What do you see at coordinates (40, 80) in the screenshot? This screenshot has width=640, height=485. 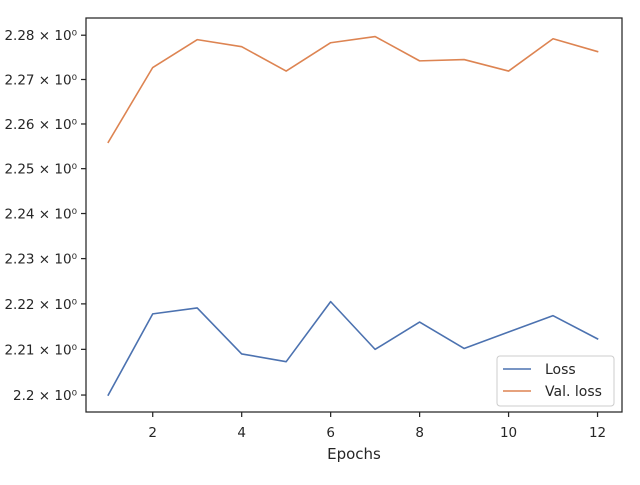 I see `y-tick-label: 2.27 × 10⁰` at bounding box center [40, 80].